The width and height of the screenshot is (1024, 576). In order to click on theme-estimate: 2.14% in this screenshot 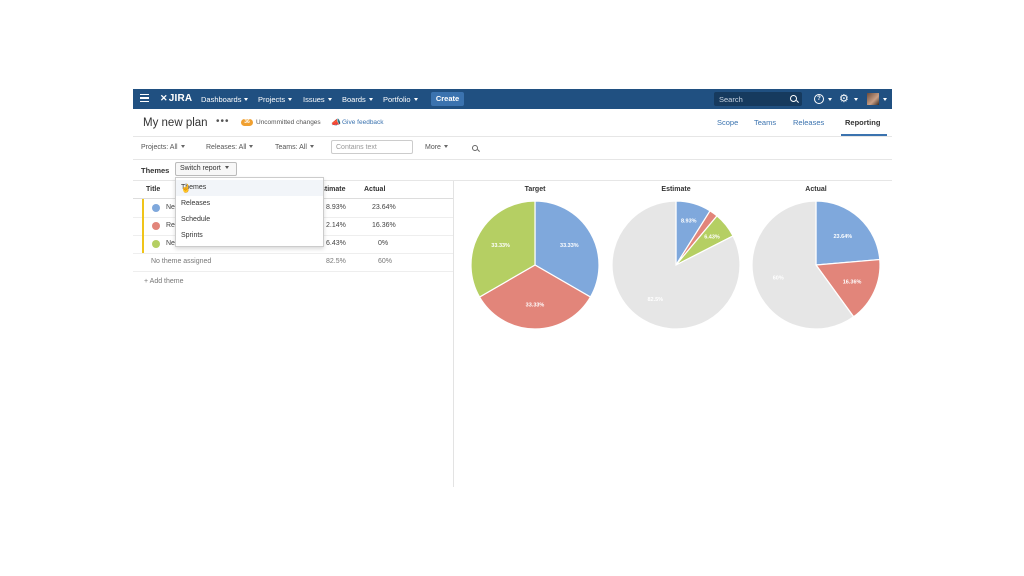, I will do `click(336, 225)`.